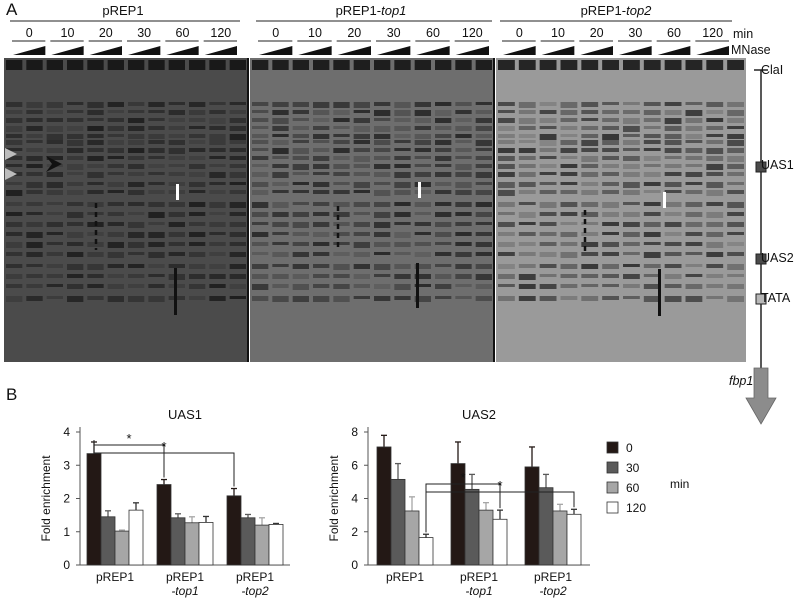 The height and width of the screenshot is (602, 800). I want to click on panel-b-label: B, so click(12, 394).